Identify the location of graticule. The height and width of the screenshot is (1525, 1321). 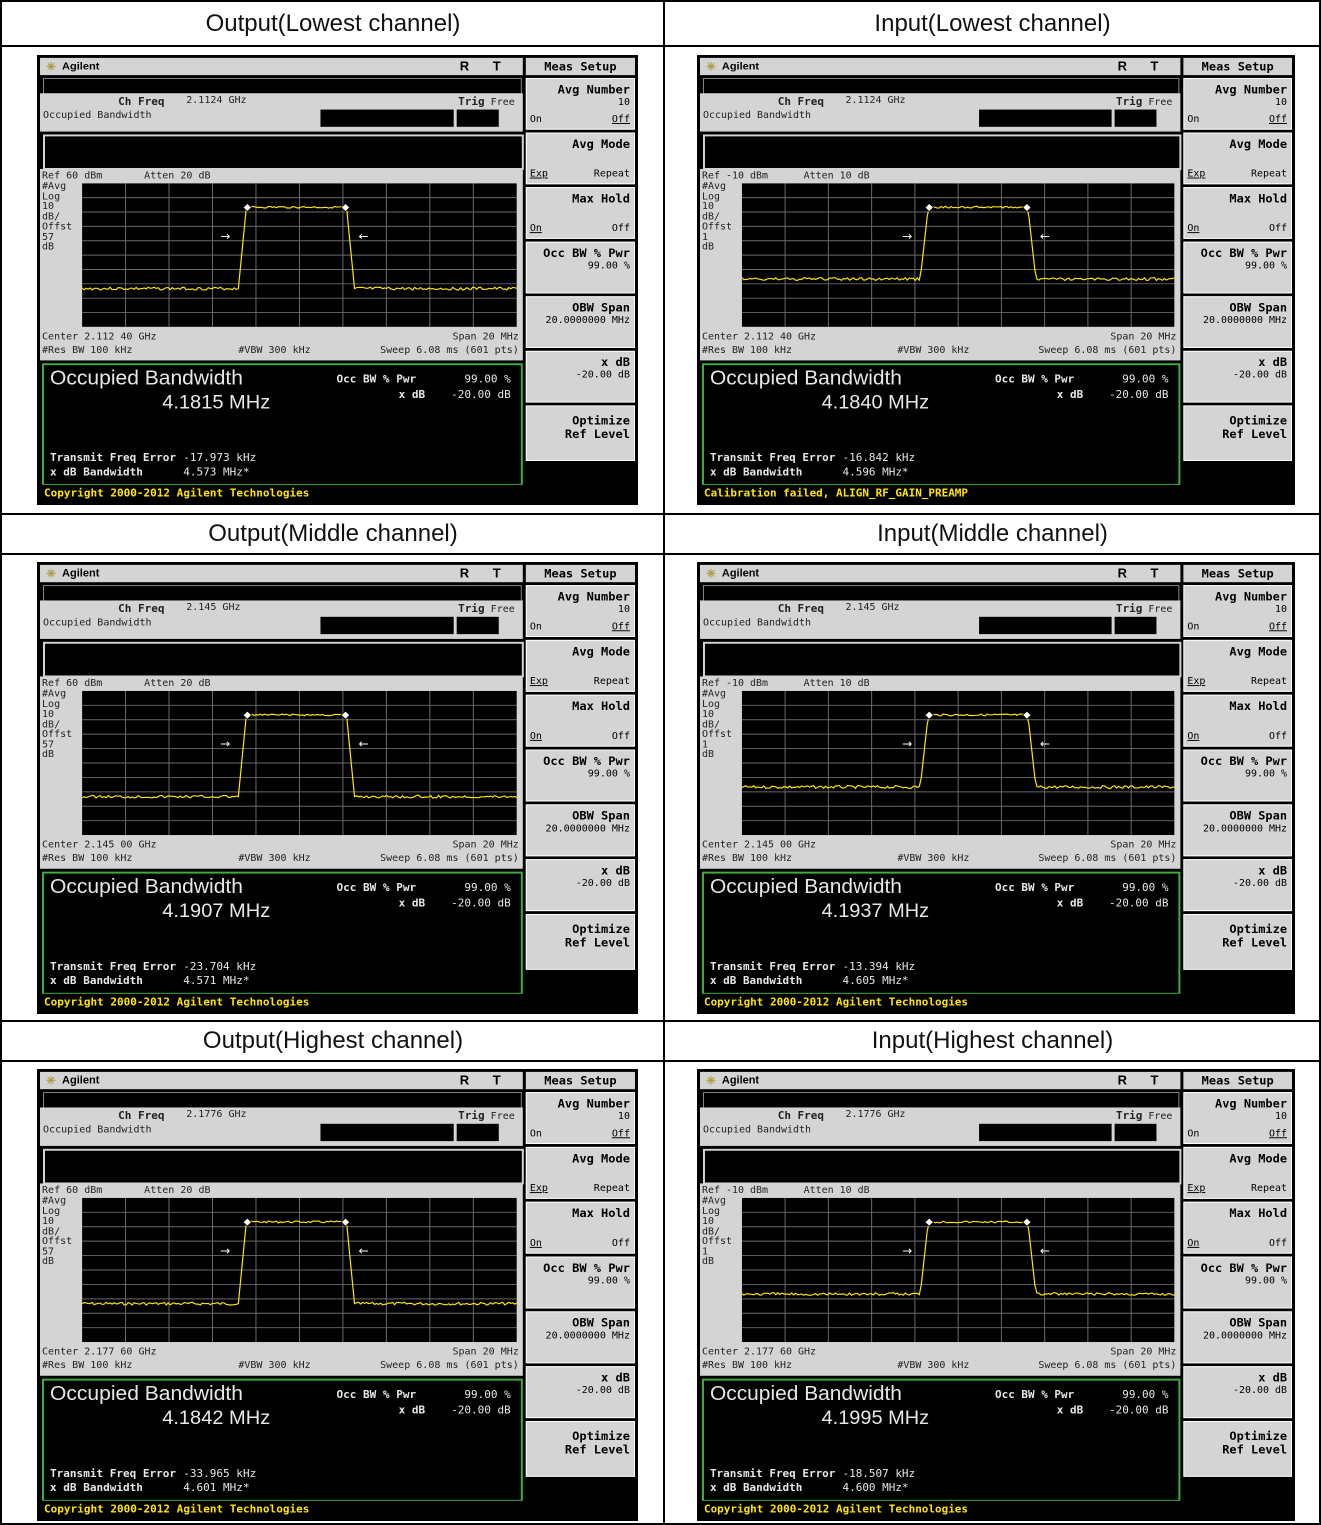
(958, 763).